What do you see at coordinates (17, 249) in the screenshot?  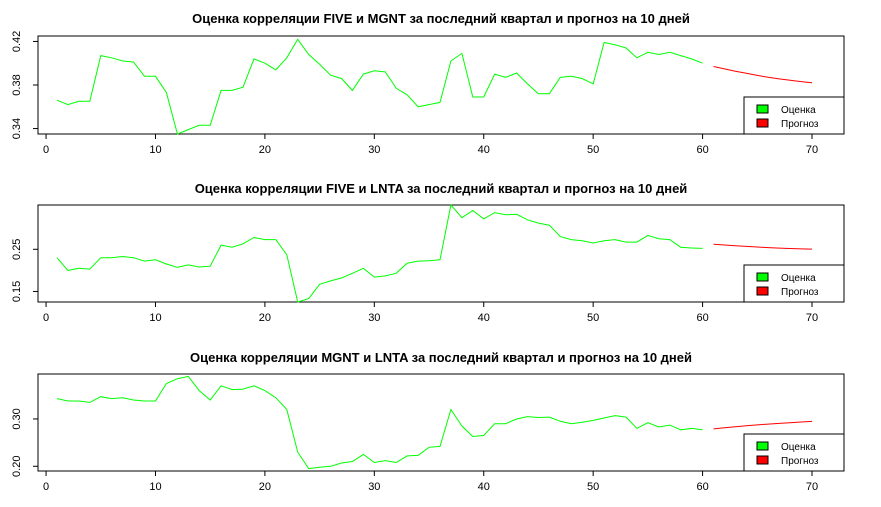 I see `y-tick-label: 0.25` at bounding box center [17, 249].